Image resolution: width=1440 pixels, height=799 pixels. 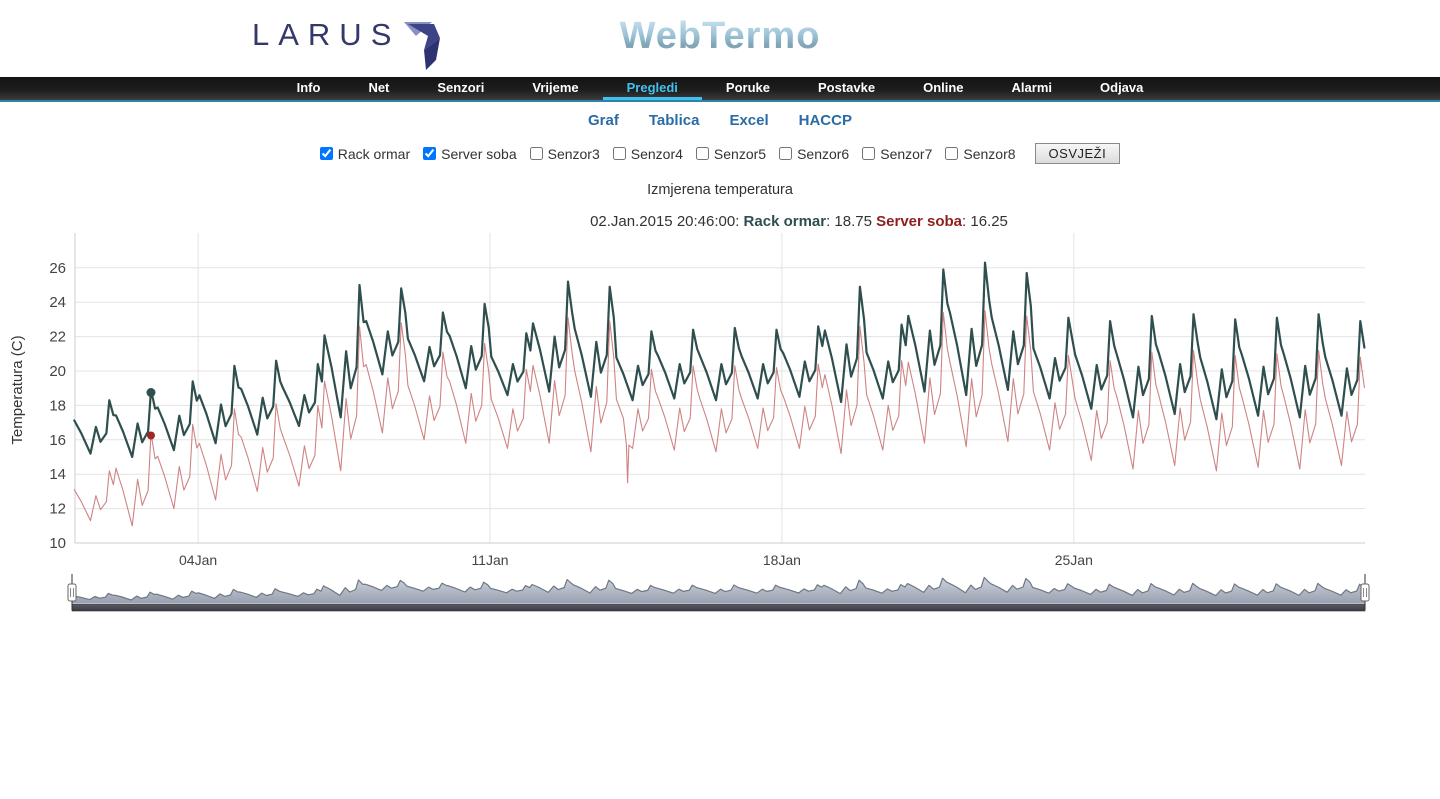 I want to click on larus-bird-icon, so click(x=422, y=46).